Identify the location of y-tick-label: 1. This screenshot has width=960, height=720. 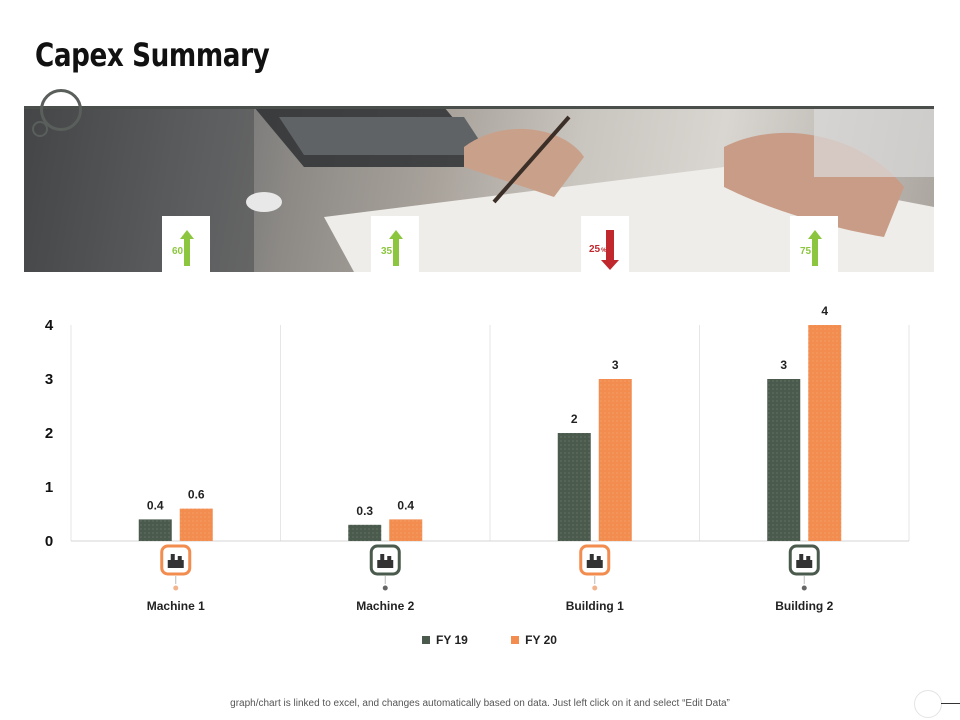
(49, 487).